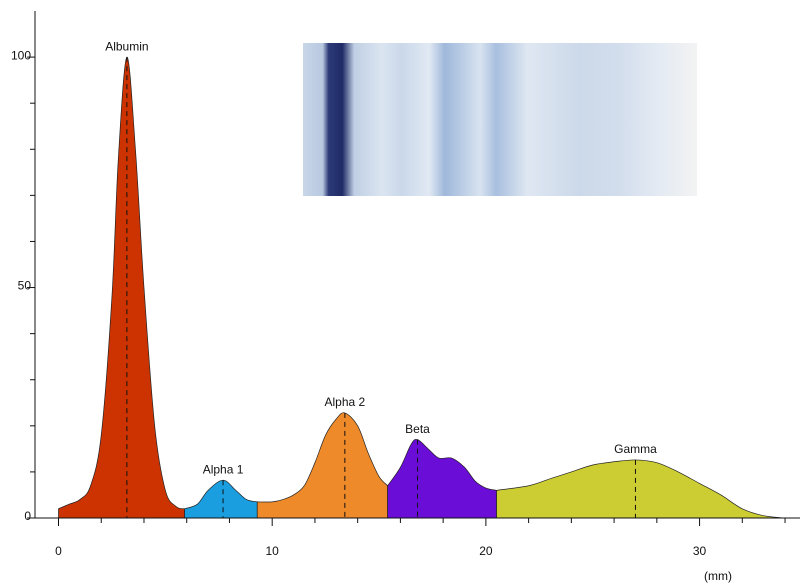 The width and height of the screenshot is (802, 588). I want to click on y-tick-label: 100, so click(21, 55).